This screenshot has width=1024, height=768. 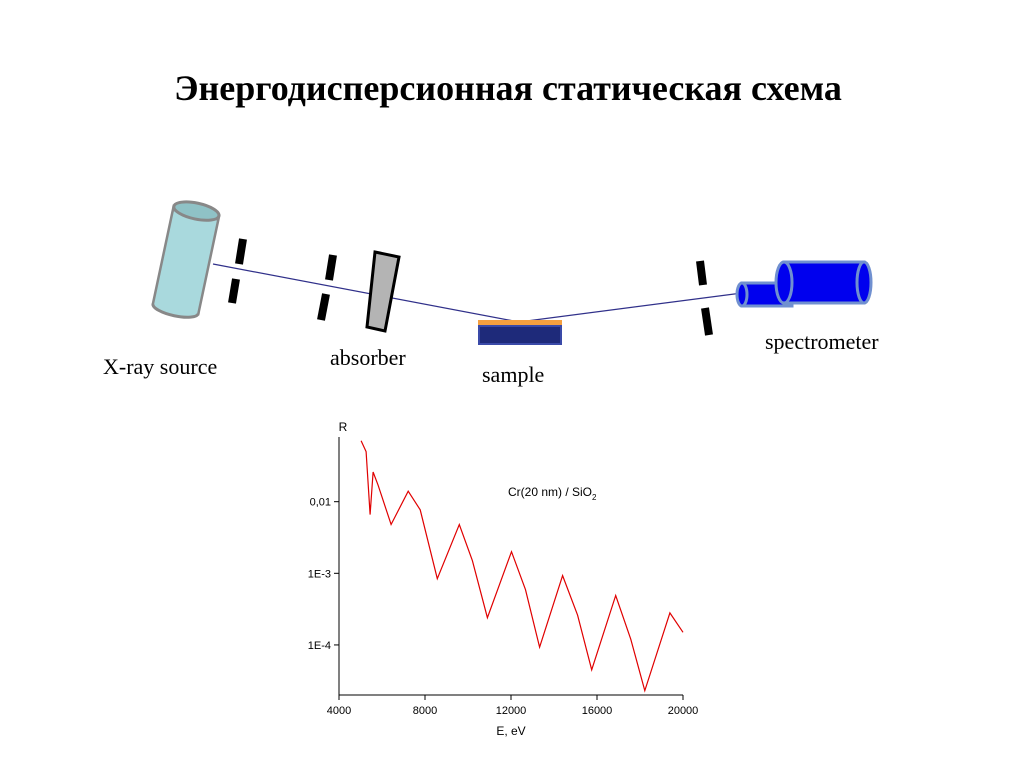 I want to click on y-label: R, so click(x=343, y=427).